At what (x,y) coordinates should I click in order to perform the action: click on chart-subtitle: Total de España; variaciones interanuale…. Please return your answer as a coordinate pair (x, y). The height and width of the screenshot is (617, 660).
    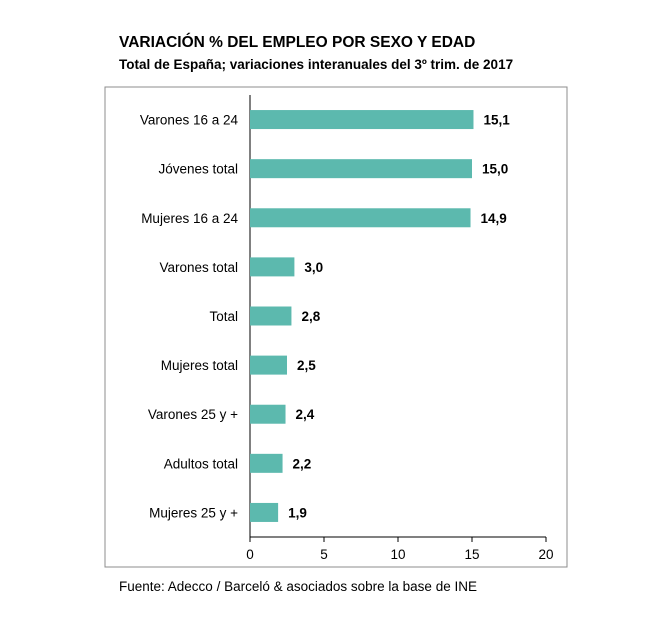
    Looking at the image, I should click on (316, 64).